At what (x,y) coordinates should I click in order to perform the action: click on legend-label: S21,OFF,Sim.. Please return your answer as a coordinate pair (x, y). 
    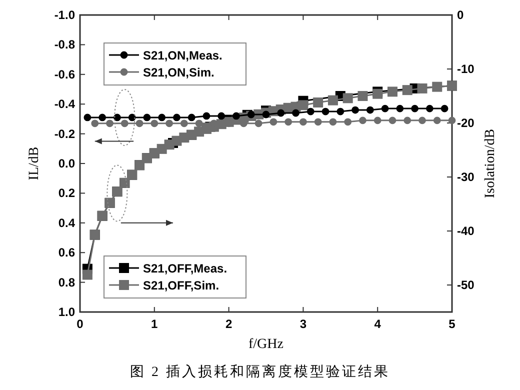
    Looking at the image, I should click on (181, 285).